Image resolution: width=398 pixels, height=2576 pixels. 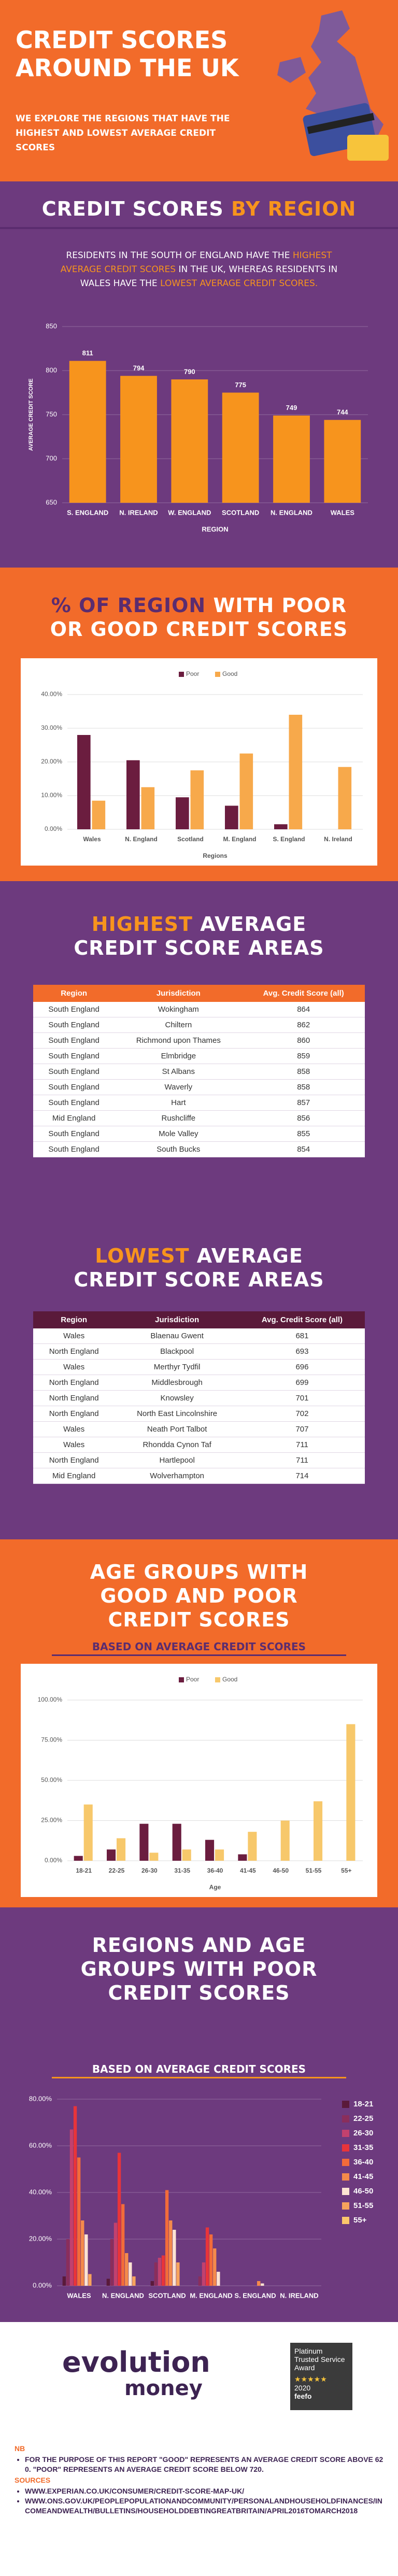 I want to click on value-label: 749, so click(x=291, y=408).